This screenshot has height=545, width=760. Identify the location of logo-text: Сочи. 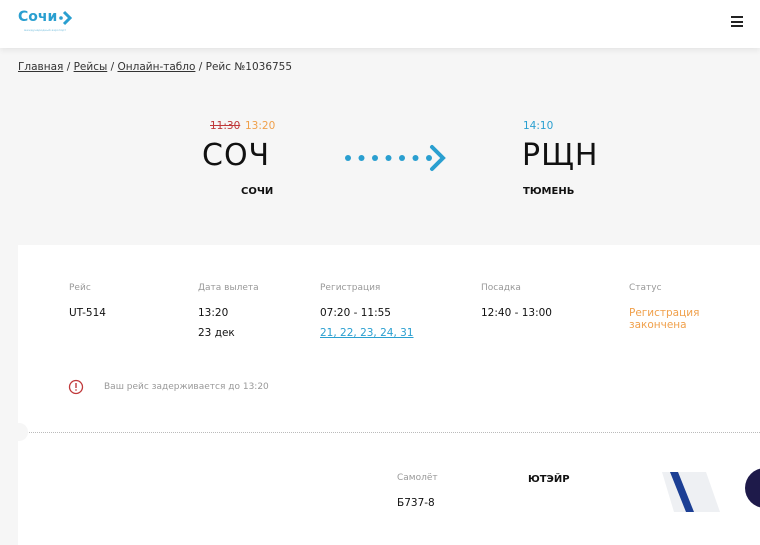
(38, 17).